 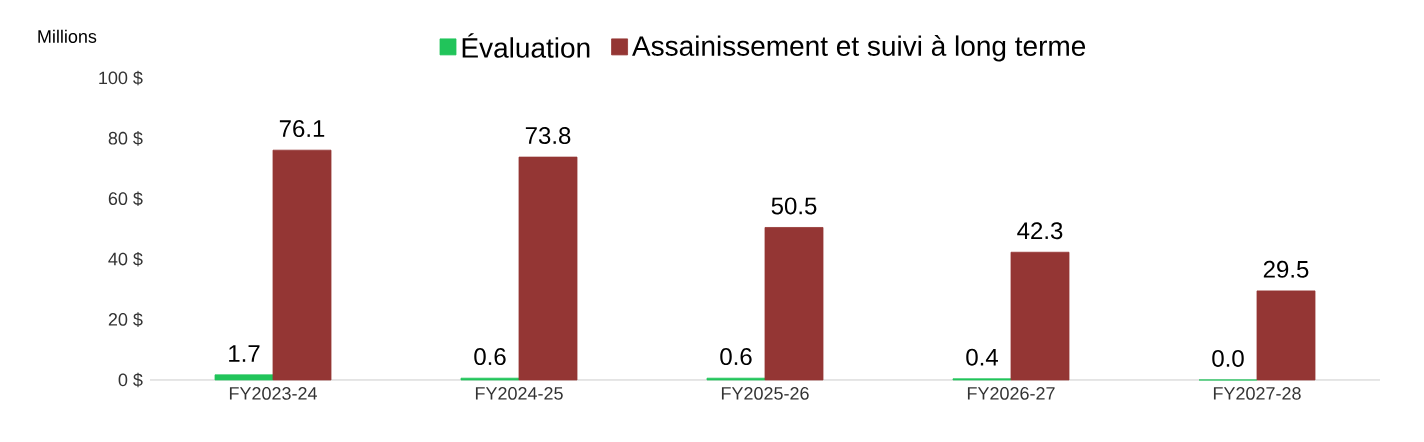 I want to click on x-tick-label: FY2025-26, so click(x=765, y=393).